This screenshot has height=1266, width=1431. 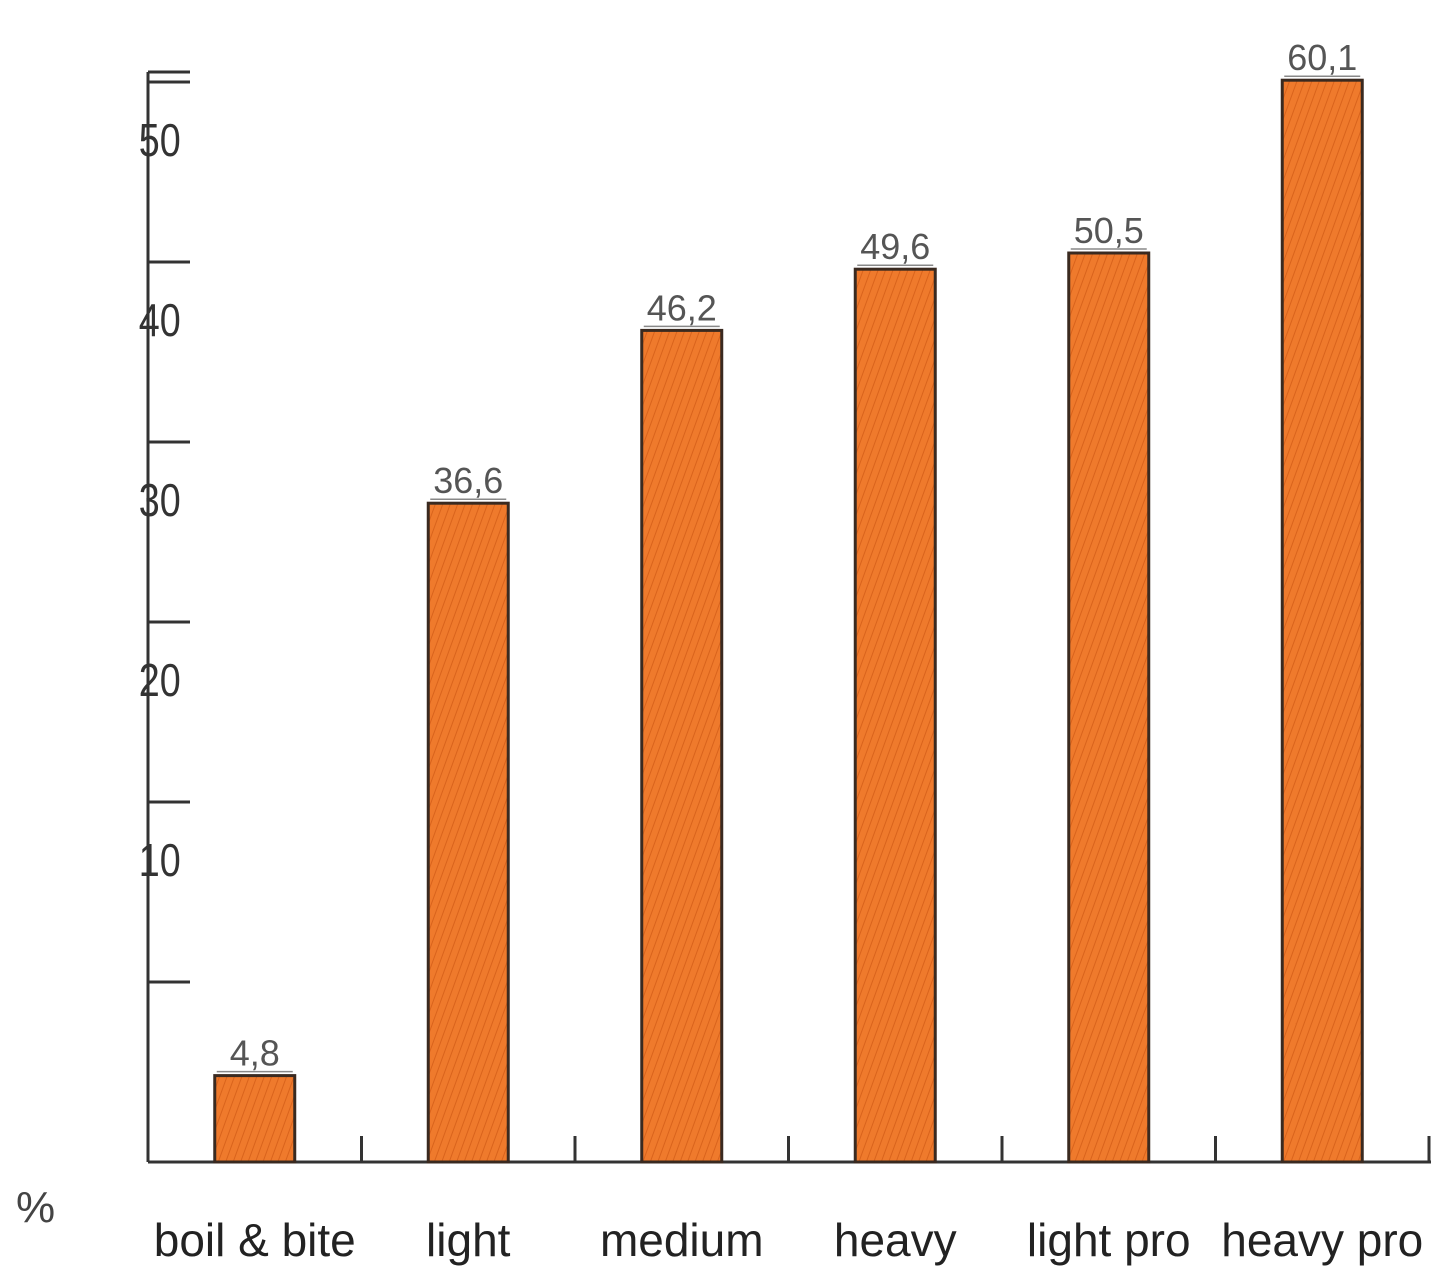 What do you see at coordinates (682, 307) in the screenshot?
I see `data-label: 46,2` at bounding box center [682, 307].